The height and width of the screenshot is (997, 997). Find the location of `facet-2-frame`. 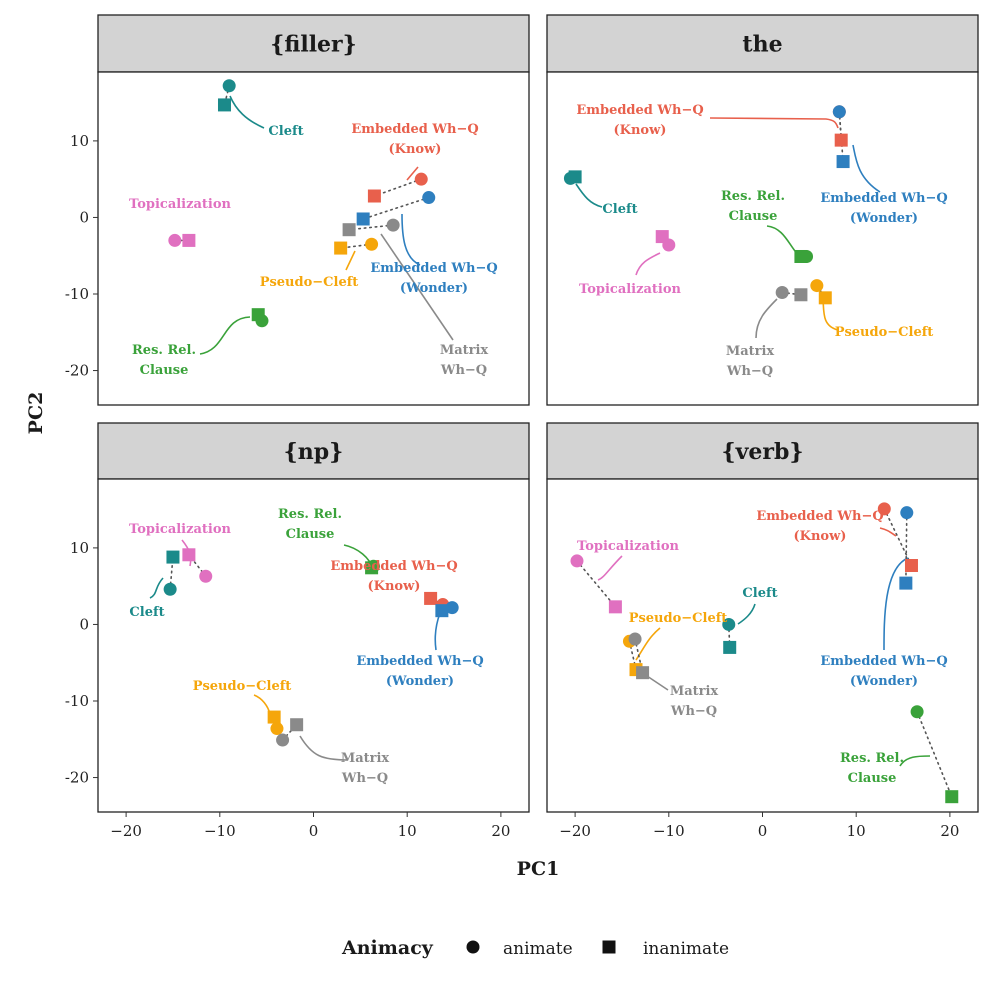

facet-2-frame is located at coordinates (762, 238).